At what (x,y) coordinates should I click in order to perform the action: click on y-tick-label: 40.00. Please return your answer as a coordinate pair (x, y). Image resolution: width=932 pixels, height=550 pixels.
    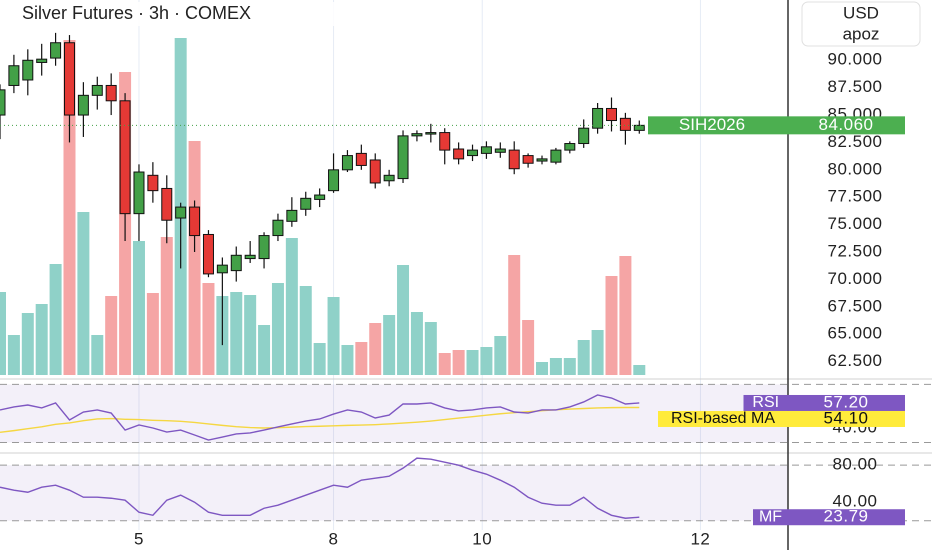
    Looking at the image, I should click on (854, 501).